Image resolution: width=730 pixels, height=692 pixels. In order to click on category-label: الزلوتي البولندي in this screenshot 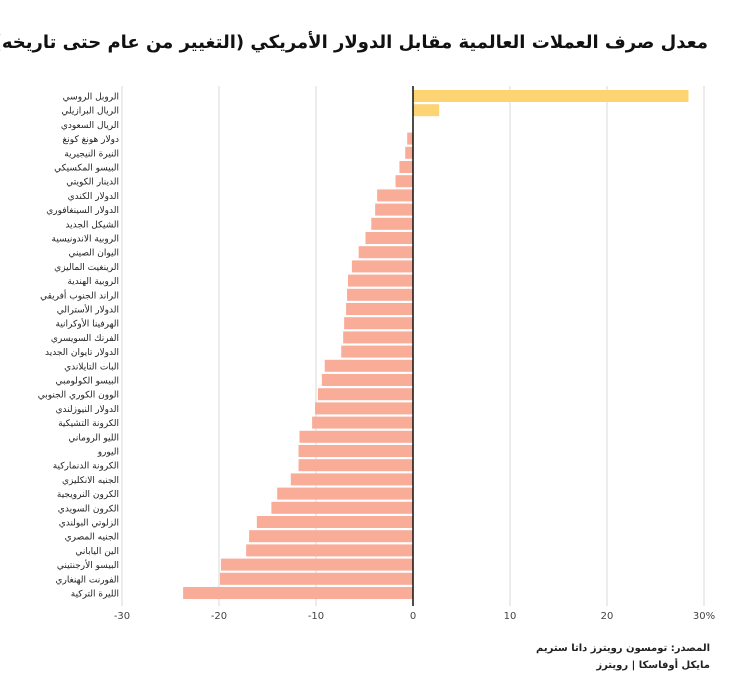, I will do `click(89, 524)`.